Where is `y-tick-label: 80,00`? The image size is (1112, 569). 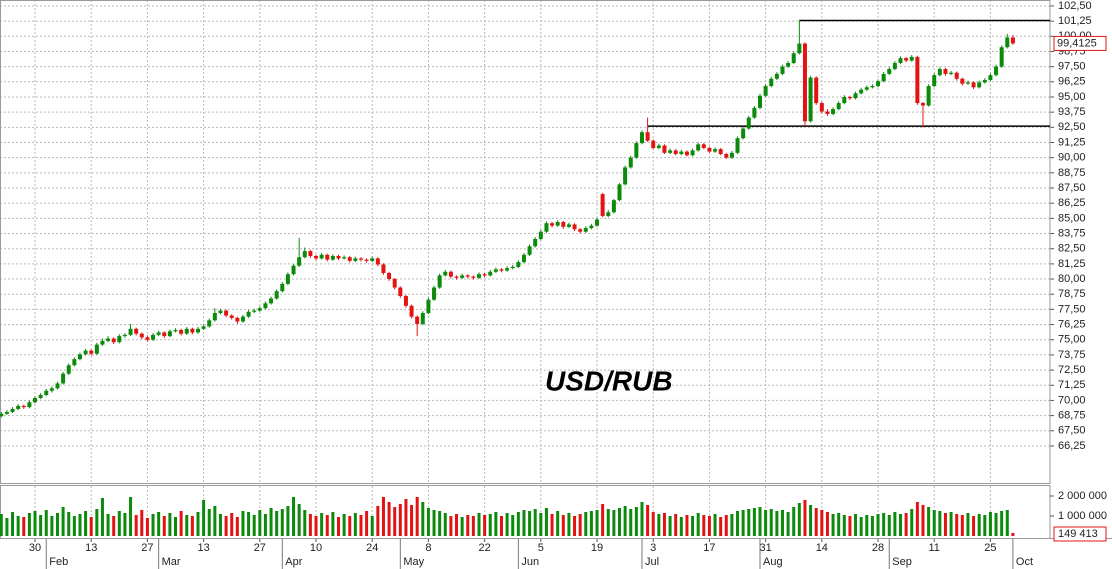 y-tick-label: 80,00 is located at coordinates (1072, 279).